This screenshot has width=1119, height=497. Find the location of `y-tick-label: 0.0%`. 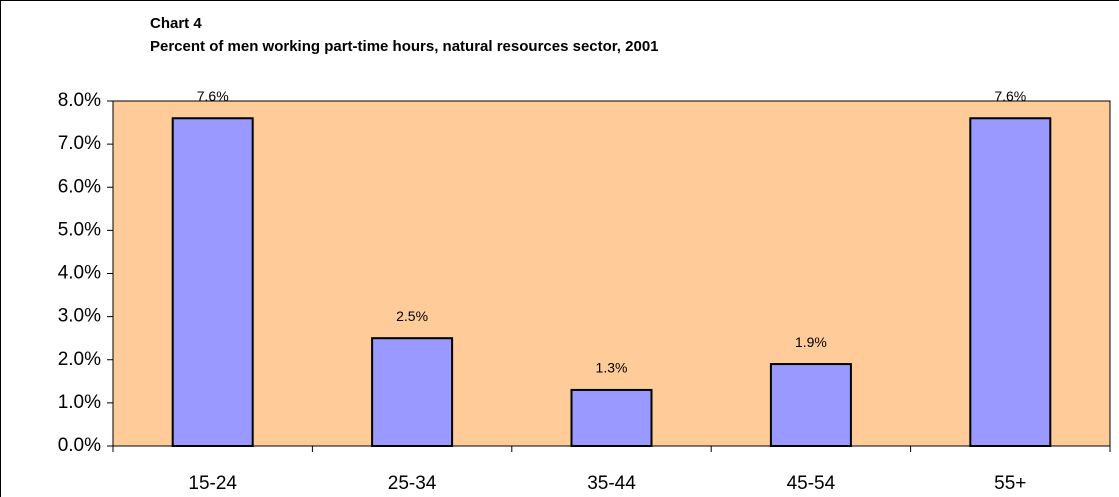

y-tick-label: 0.0% is located at coordinates (79, 445).